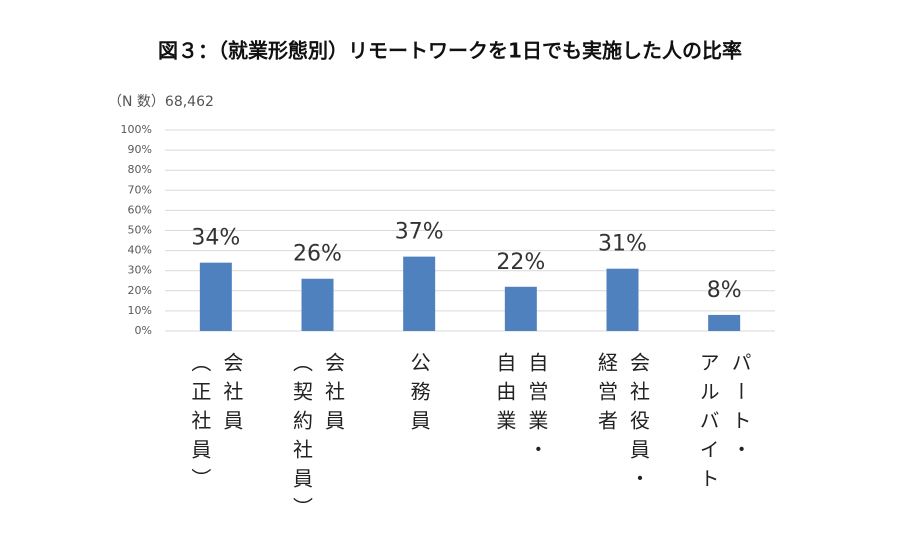 Image resolution: width=900 pixels, height=539 pixels. Describe the element at coordinates (317, 439) in the screenshot. I see `x-tick-label: 会社員 （契約社員）` at that location.